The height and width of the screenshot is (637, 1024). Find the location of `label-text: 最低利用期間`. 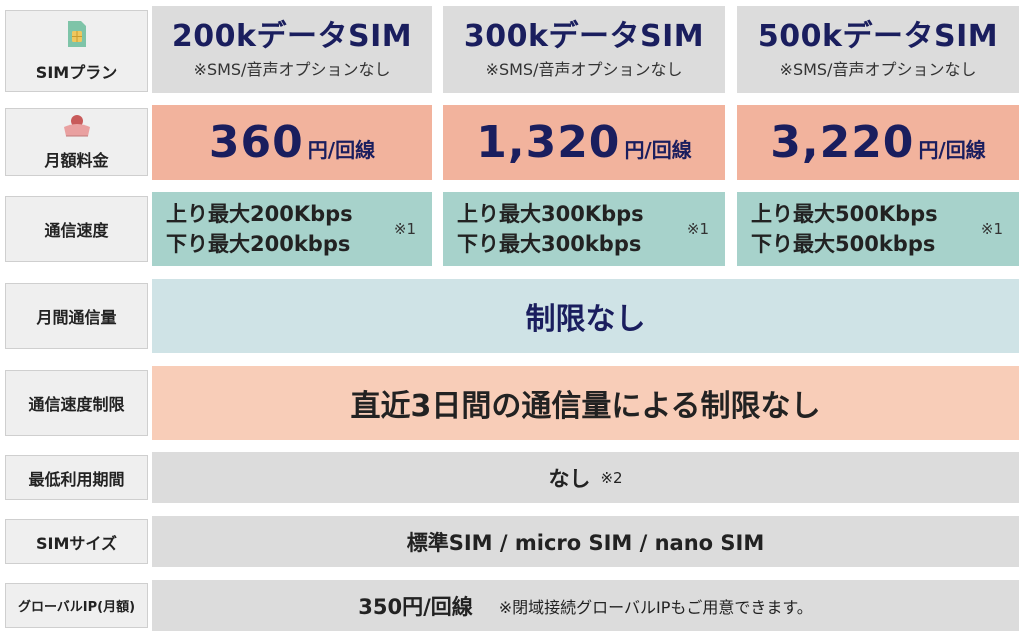

label-text: 最低利用期間 is located at coordinates (76, 479).